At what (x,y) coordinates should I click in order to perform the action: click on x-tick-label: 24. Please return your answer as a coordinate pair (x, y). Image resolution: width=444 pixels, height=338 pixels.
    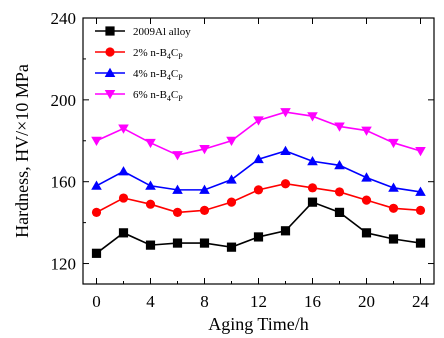
    Looking at the image, I should click on (421, 301).